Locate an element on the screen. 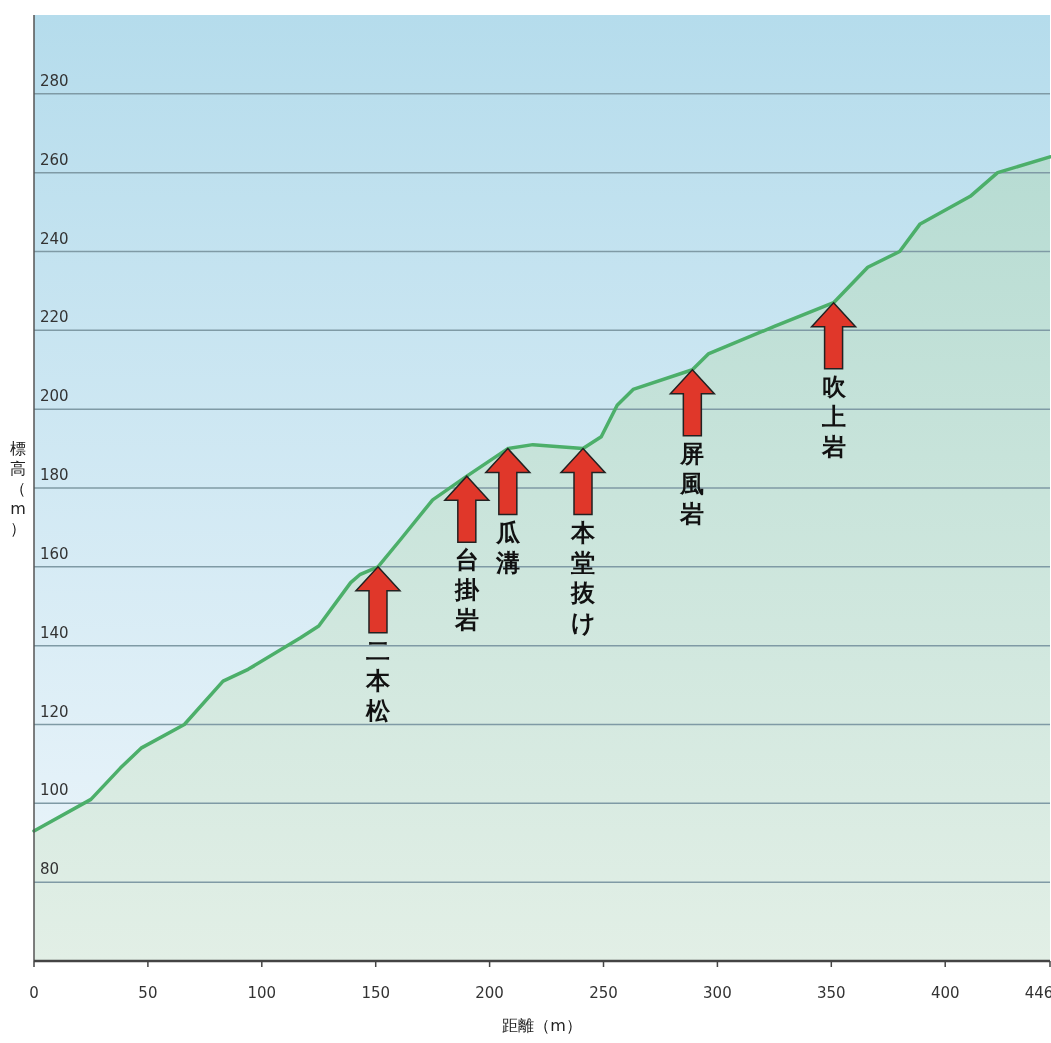 The width and height of the screenshot is (1051, 1043). x-tick-label: 0 is located at coordinates (34, 993).